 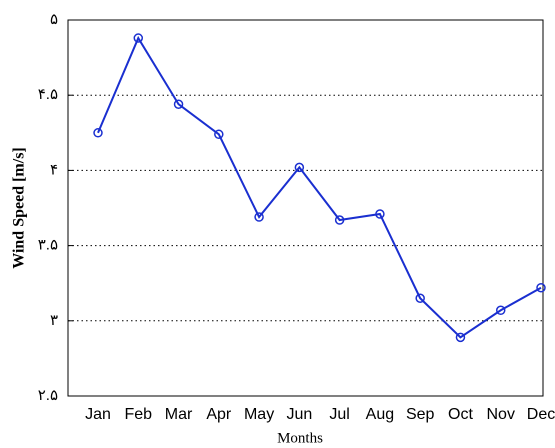 I want to click on x-tick-label: Nov, so click(x=501, y=414).